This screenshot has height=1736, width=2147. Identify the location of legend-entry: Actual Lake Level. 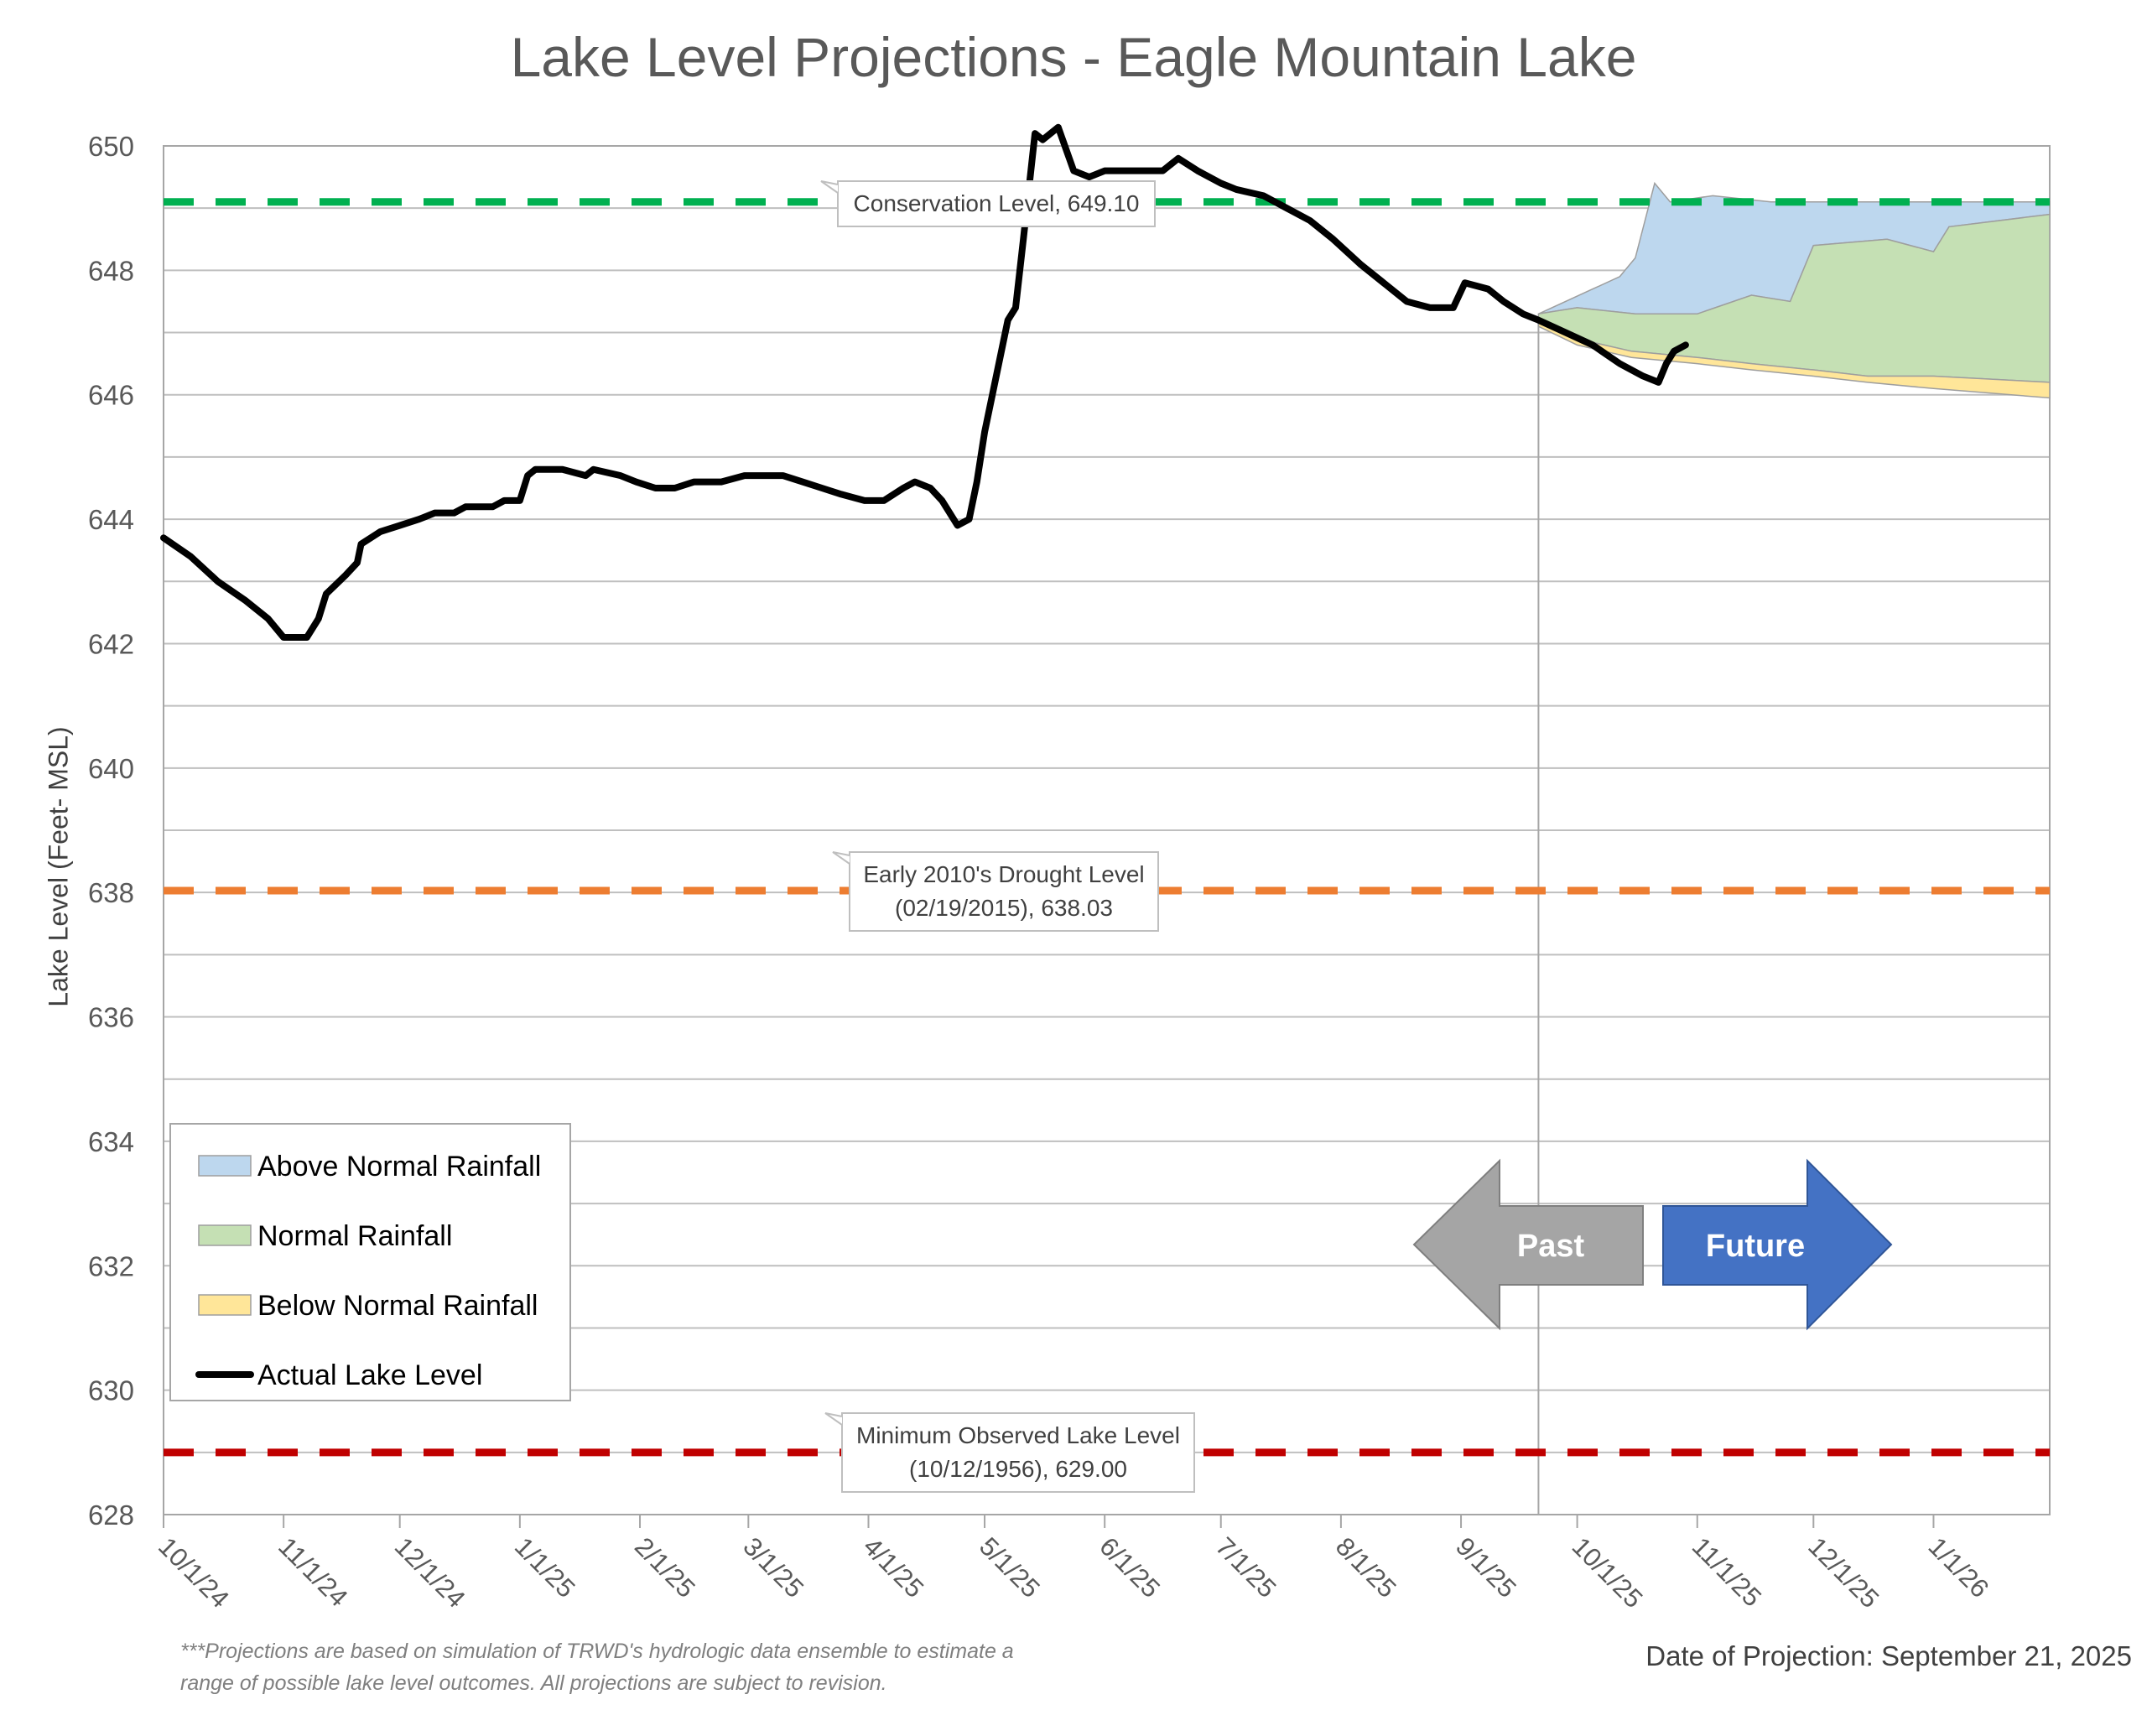
(369, 1375).